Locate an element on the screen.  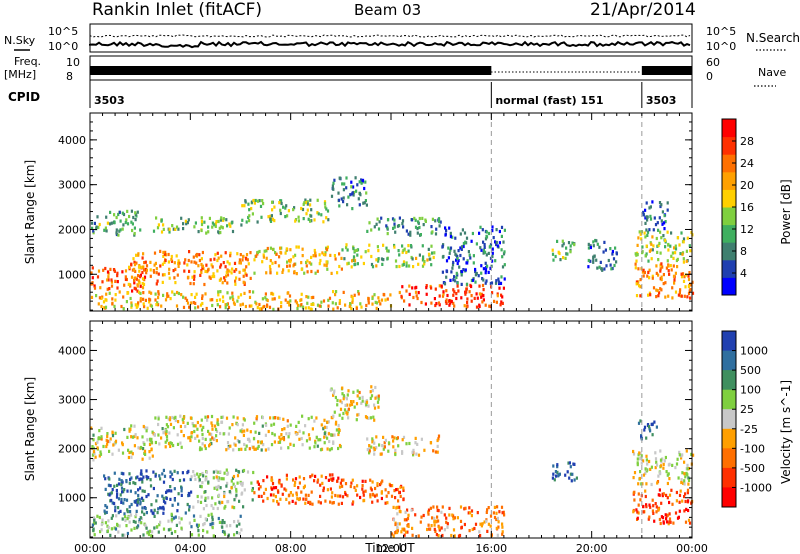
x-tick-label: 20:00 is located at coordinates (592, 548).